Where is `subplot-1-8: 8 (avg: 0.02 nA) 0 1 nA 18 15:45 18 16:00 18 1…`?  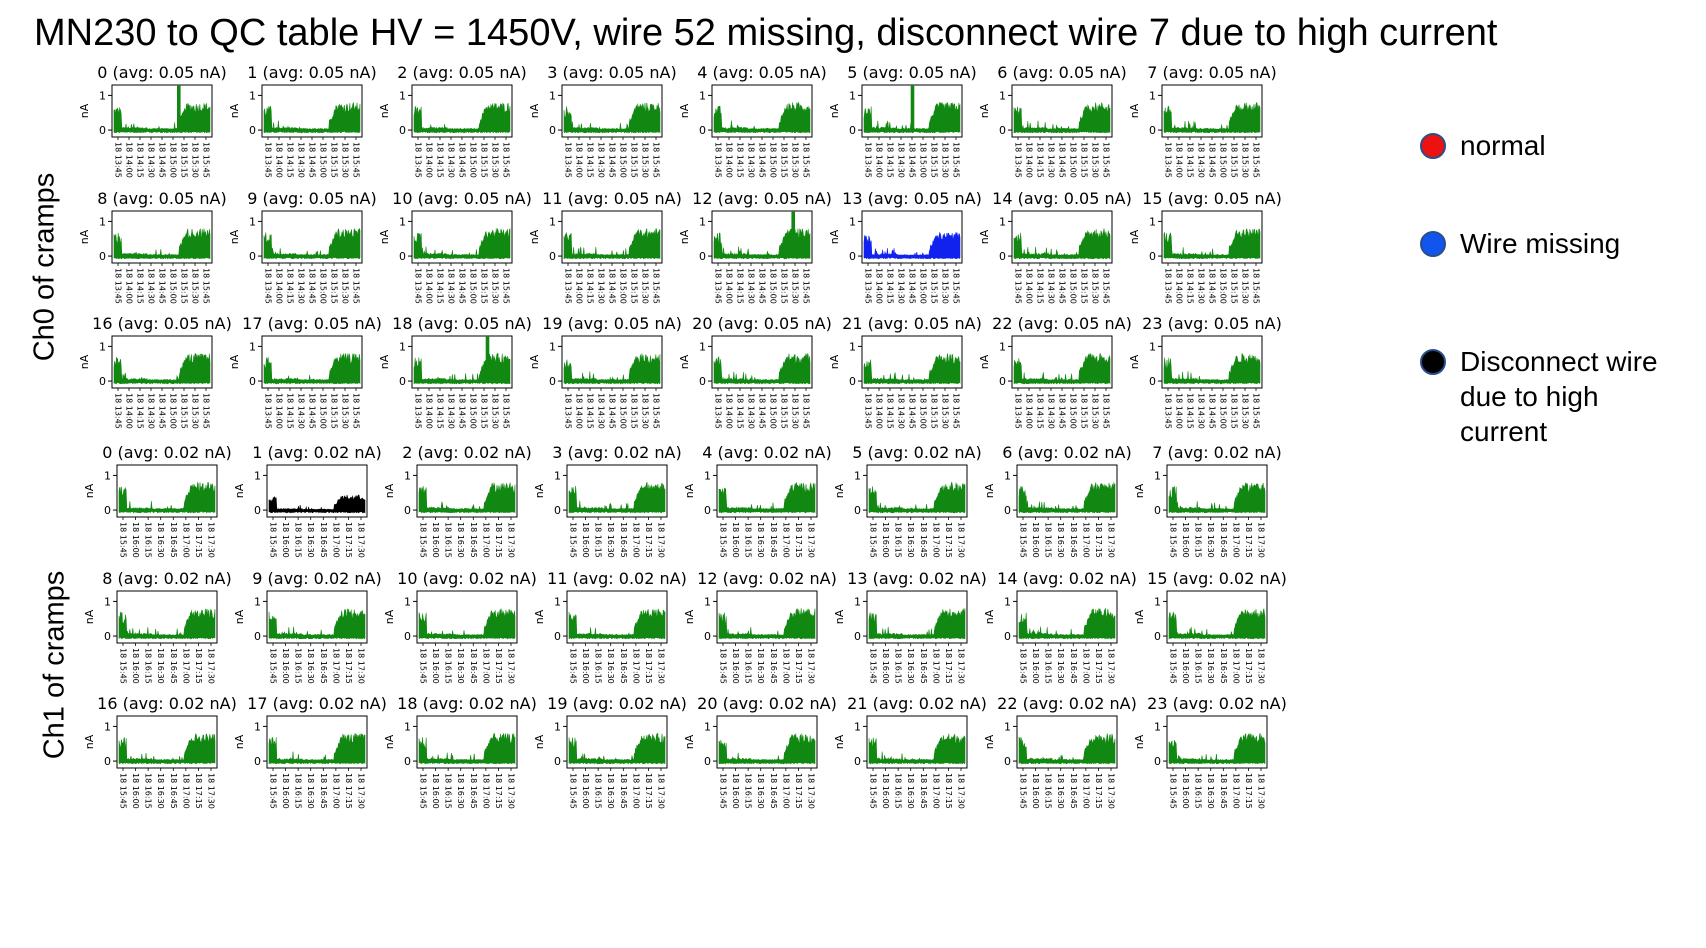 subplot-1-8: 8 (avg: 0.02 nA) 0 1 nA 18 15:45 18 16:00 18 1… is located at coordinates (157, 626).